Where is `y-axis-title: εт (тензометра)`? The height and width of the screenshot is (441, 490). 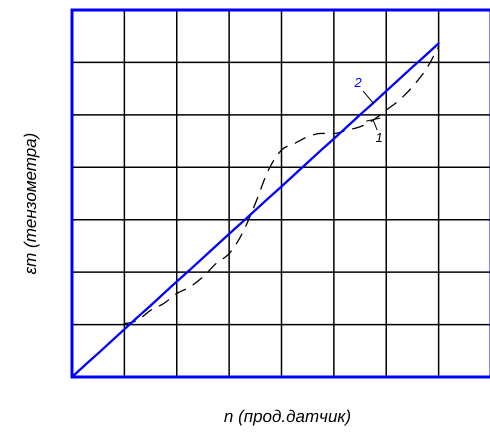
y-axis-title: εт (тензометра) is located at coordinates (30, 203).